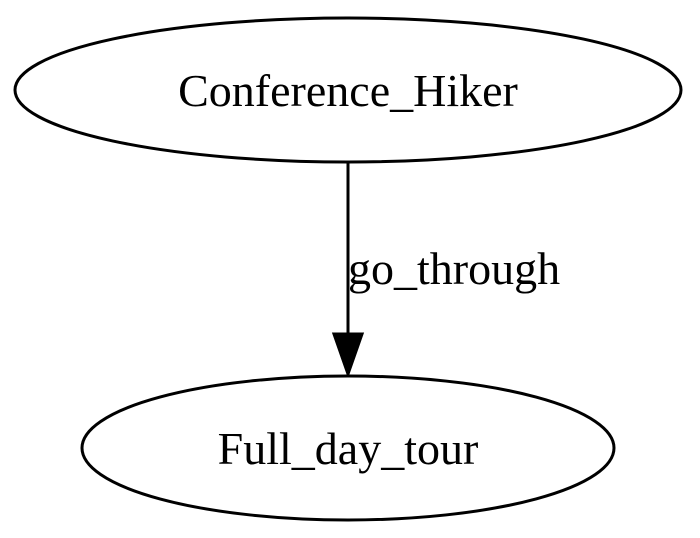  I want to click on node-label: Full_day_tour, so click(348, 448).